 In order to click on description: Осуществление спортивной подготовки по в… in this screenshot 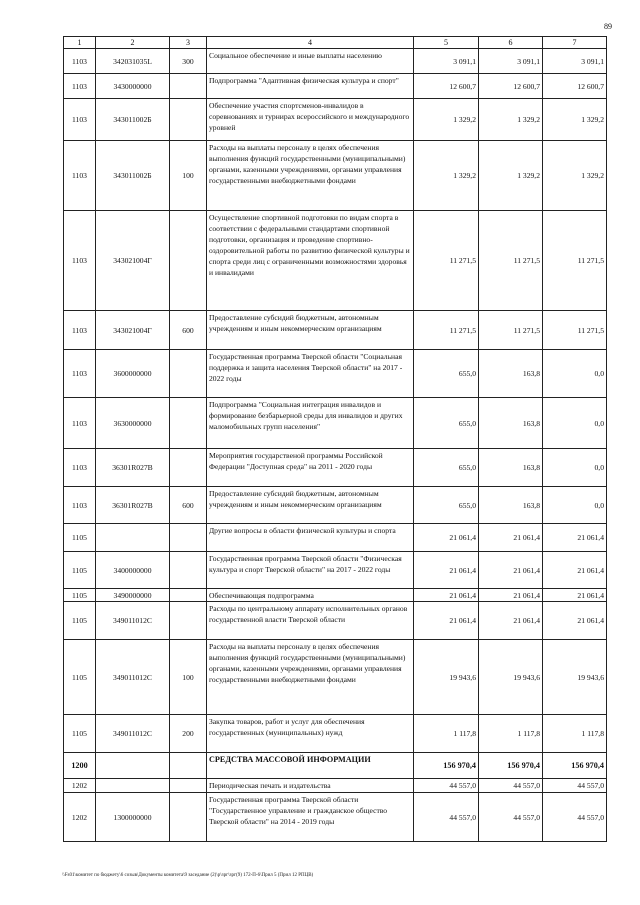, I will do `click(310, 260)`.